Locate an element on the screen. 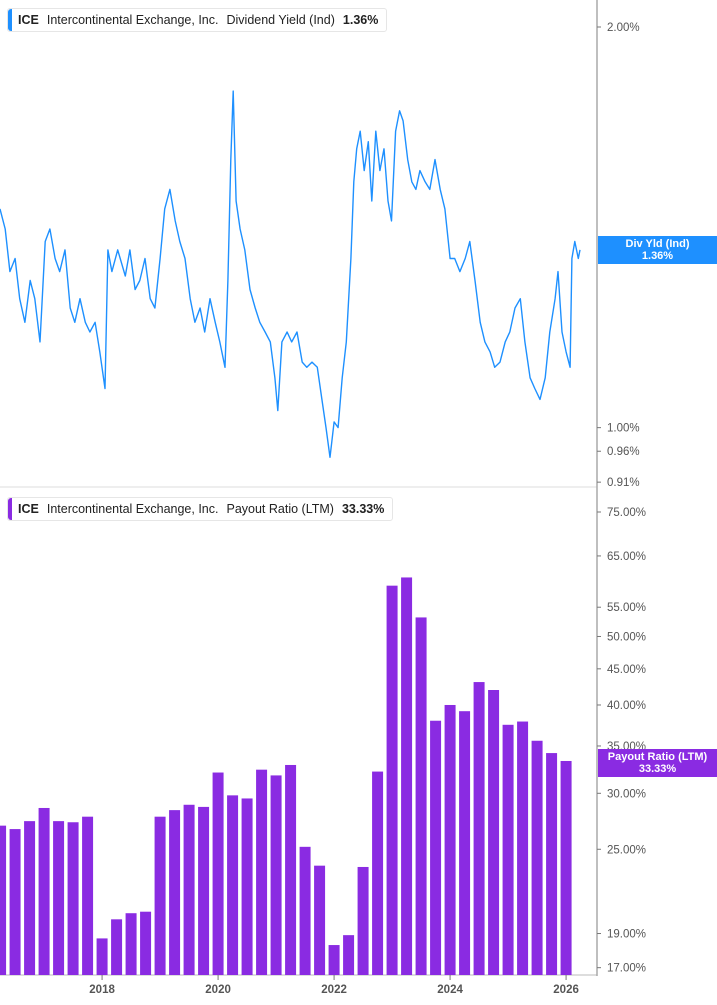 The height and width of the screenshot is (1005, 717). y-tick-label: 0.96% is located at coordinates (623, 452).